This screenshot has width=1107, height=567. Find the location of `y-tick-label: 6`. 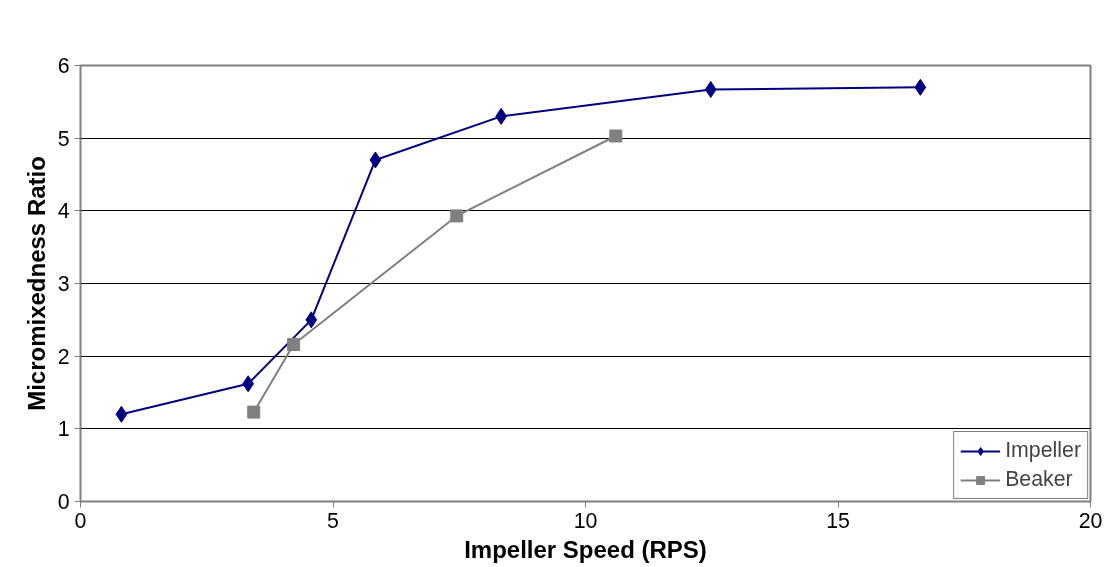

y-tick-label: 6 is located at coordinates (63, 66).